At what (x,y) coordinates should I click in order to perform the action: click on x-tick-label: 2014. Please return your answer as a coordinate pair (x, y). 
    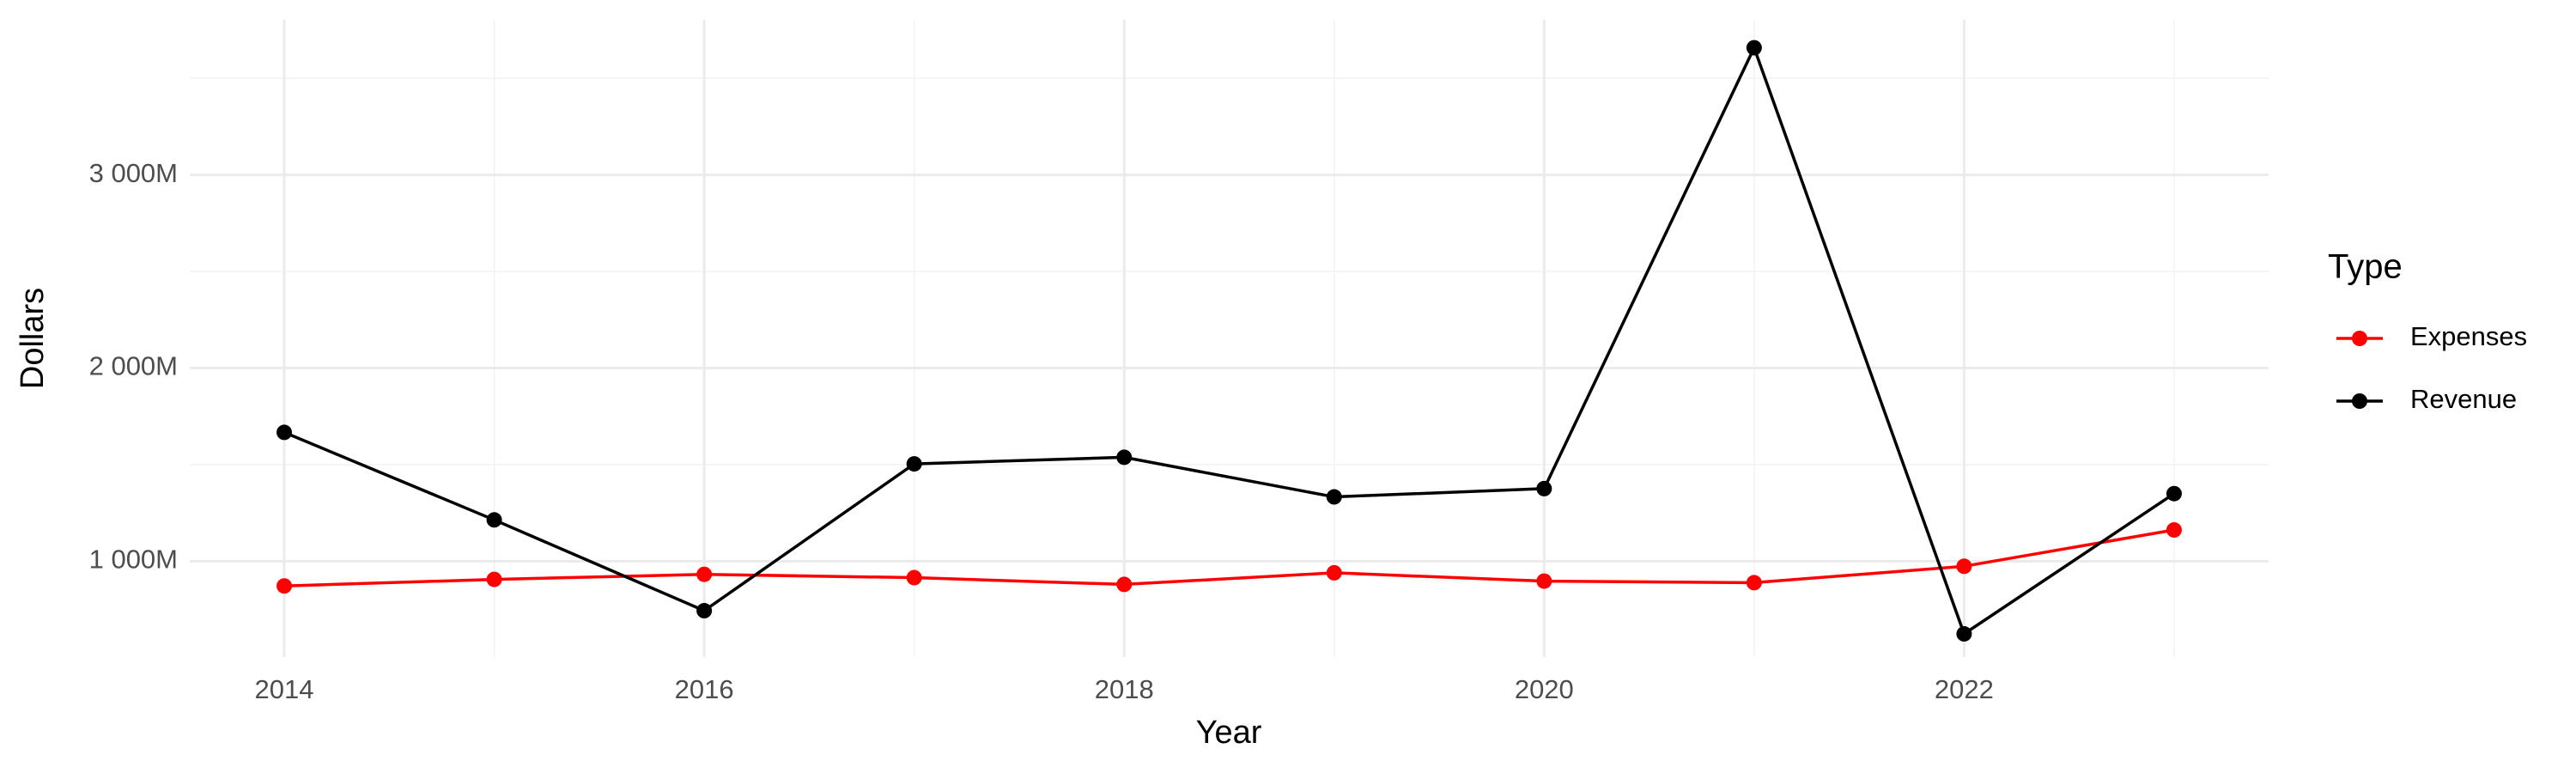
    Looking at the image, I should click on (284, 689).